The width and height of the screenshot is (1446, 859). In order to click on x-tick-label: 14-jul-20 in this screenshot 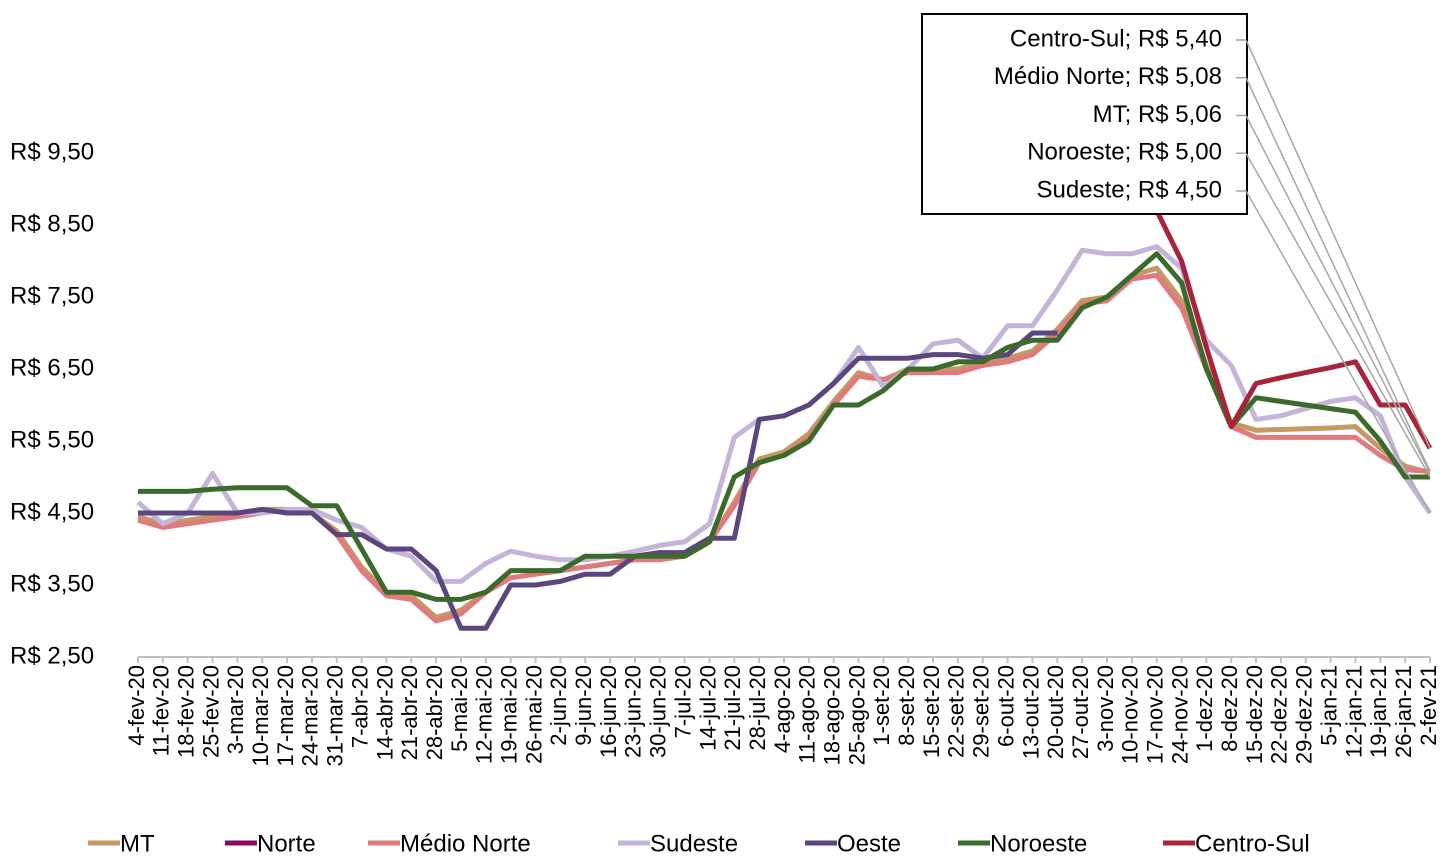, I will do `click(707, 708)`.